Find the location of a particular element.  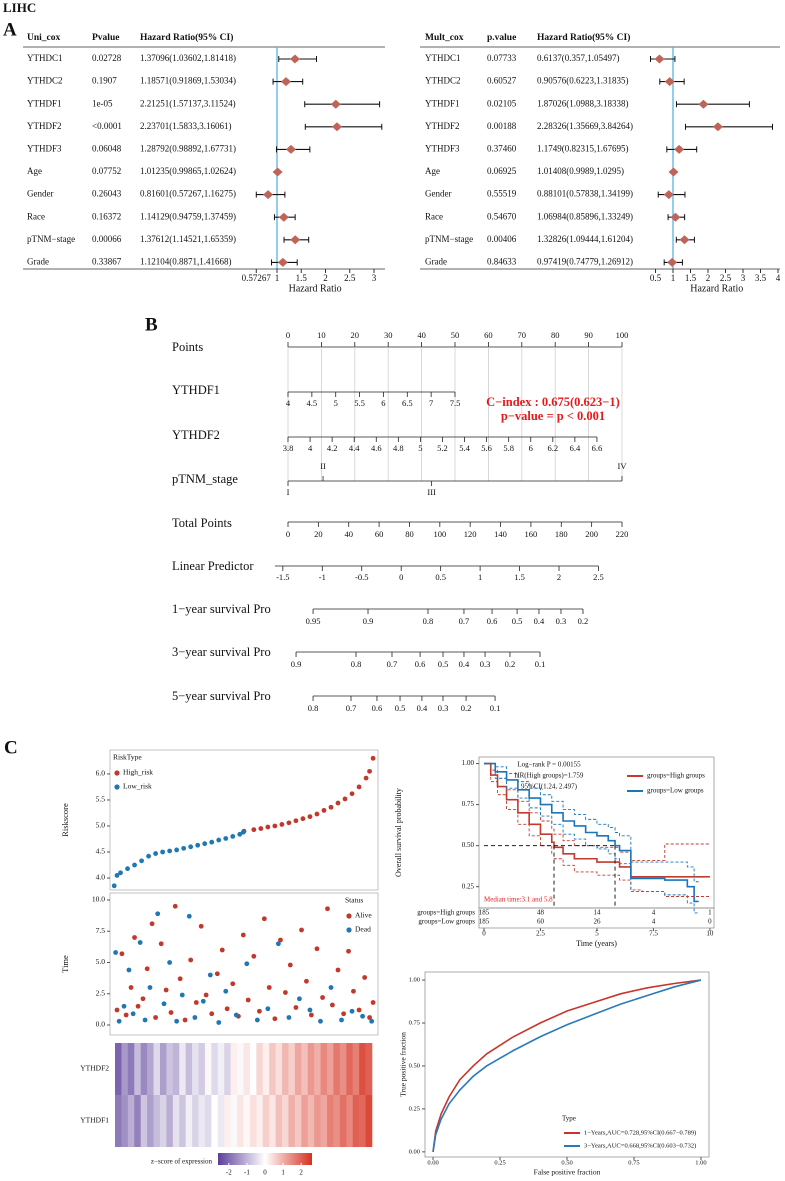

x-tick-label: 1.00 is located at coordinates (700, 1162).